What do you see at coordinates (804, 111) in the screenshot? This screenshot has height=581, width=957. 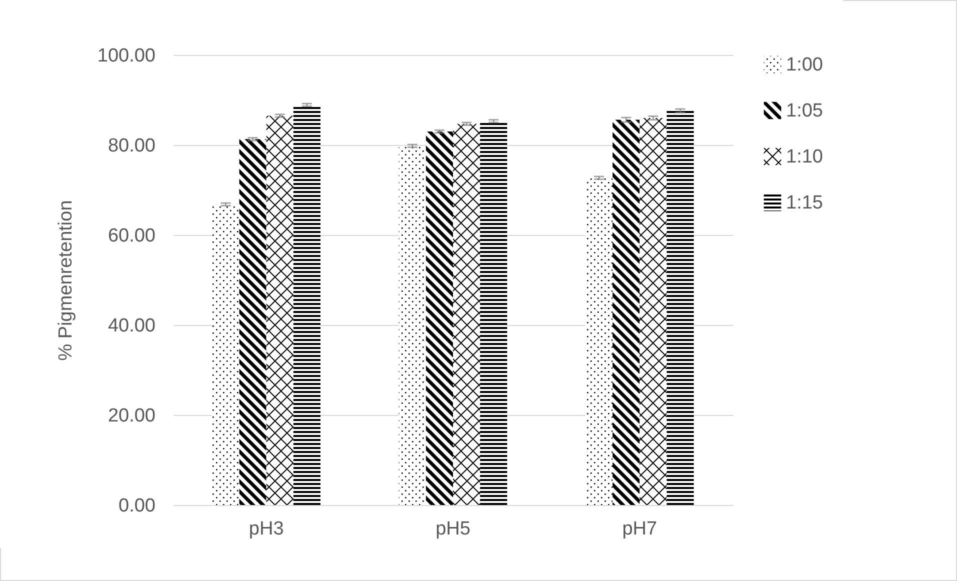 I see `legend-label: 1:05` at bounding box center [804, 111].